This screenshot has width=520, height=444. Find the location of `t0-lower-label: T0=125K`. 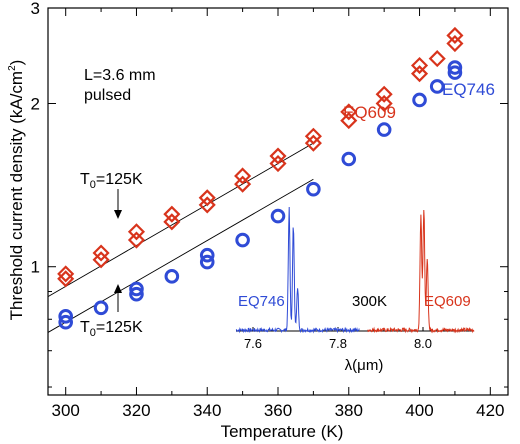

t0-lower-label: T0=125K is located at coordinates (111, 329).